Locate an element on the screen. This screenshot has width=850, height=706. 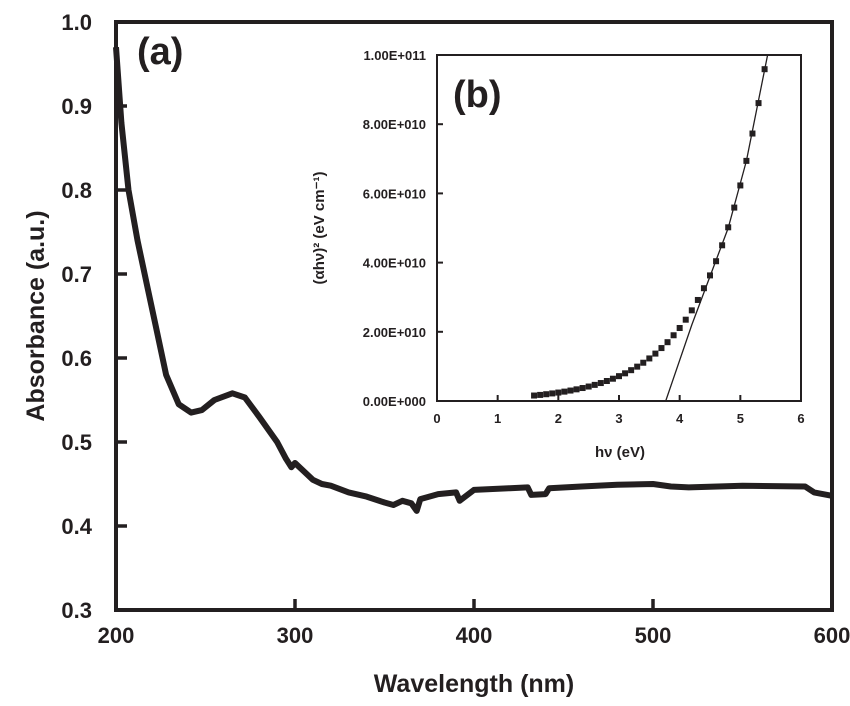
inset-x-axis-label: hν (eV) is located at coordinates (620, 452).